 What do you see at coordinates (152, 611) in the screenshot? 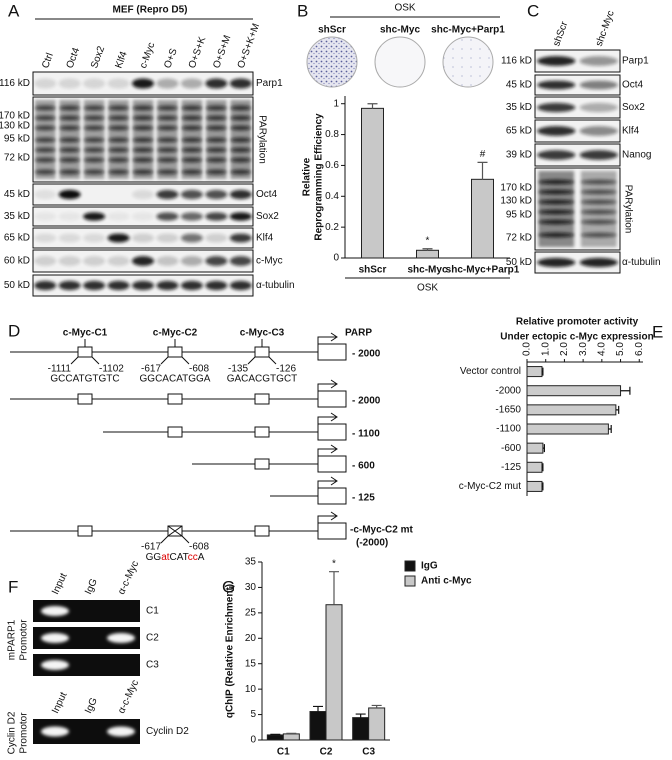
I see `row-label: C1` at bounding box center [152, 611].